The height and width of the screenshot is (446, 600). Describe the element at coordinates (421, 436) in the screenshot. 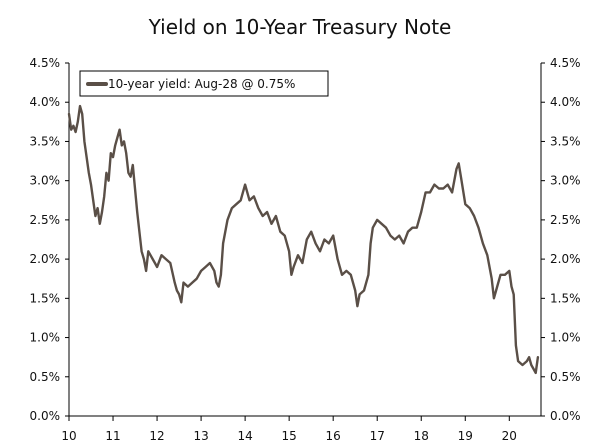

I see `x-tick-label: 18` at that location.